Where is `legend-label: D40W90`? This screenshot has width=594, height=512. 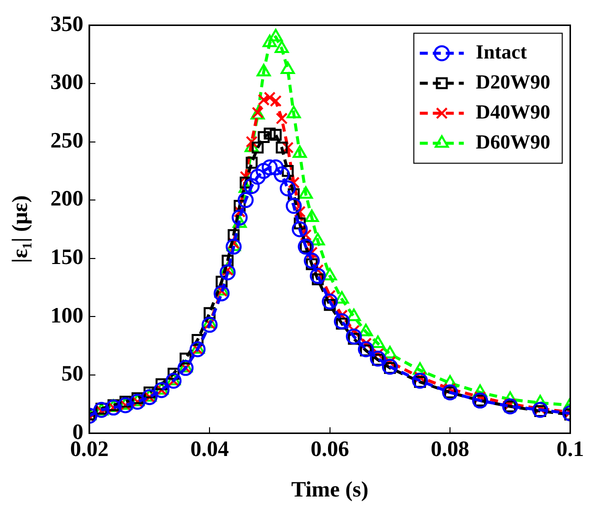
legend-label: D40W90 is located at coordinates (513, 112).